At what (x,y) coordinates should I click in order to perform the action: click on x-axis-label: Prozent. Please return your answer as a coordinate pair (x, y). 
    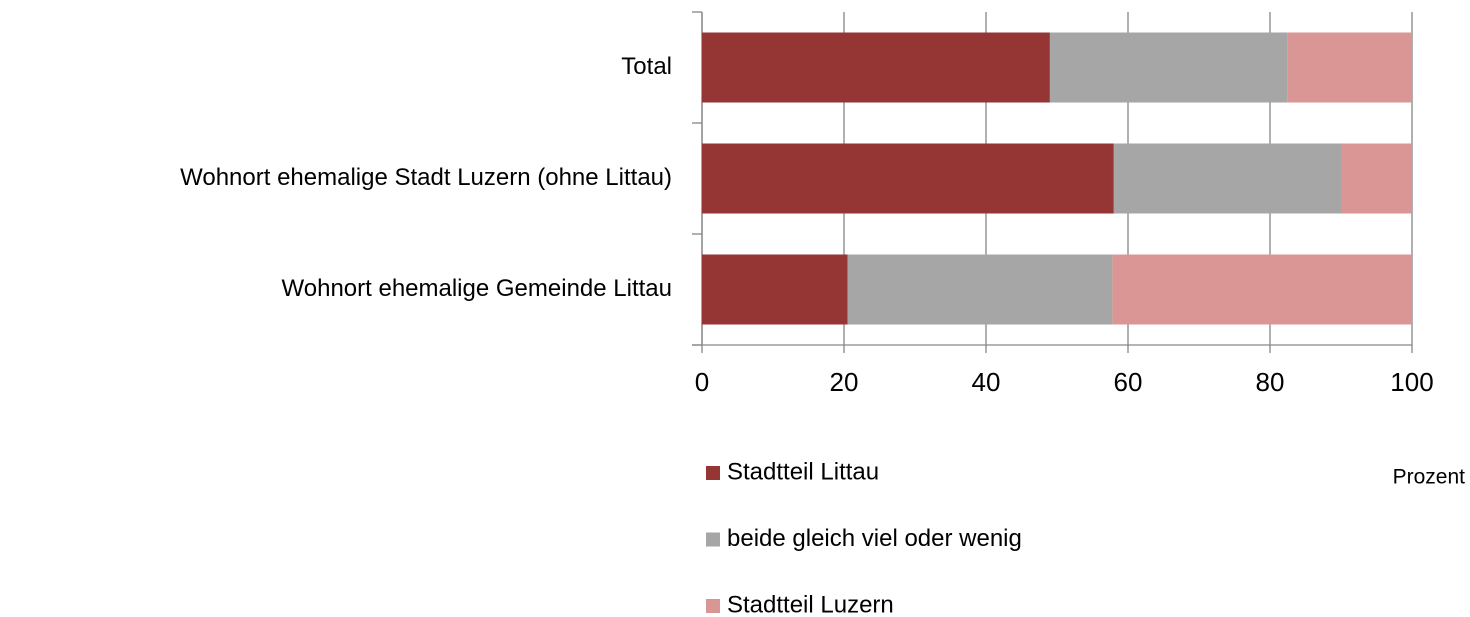
    Looking at the image, I should click on (1429, 477).